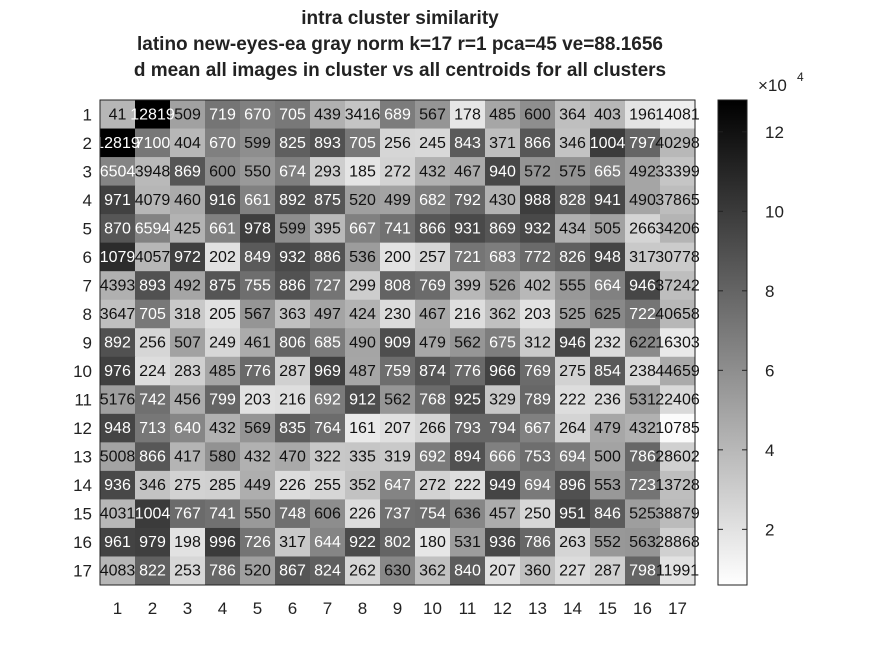 This screenshot has height=656, width=875. I want to click on chart-title: intra cluster similarity, so click(400, 18).